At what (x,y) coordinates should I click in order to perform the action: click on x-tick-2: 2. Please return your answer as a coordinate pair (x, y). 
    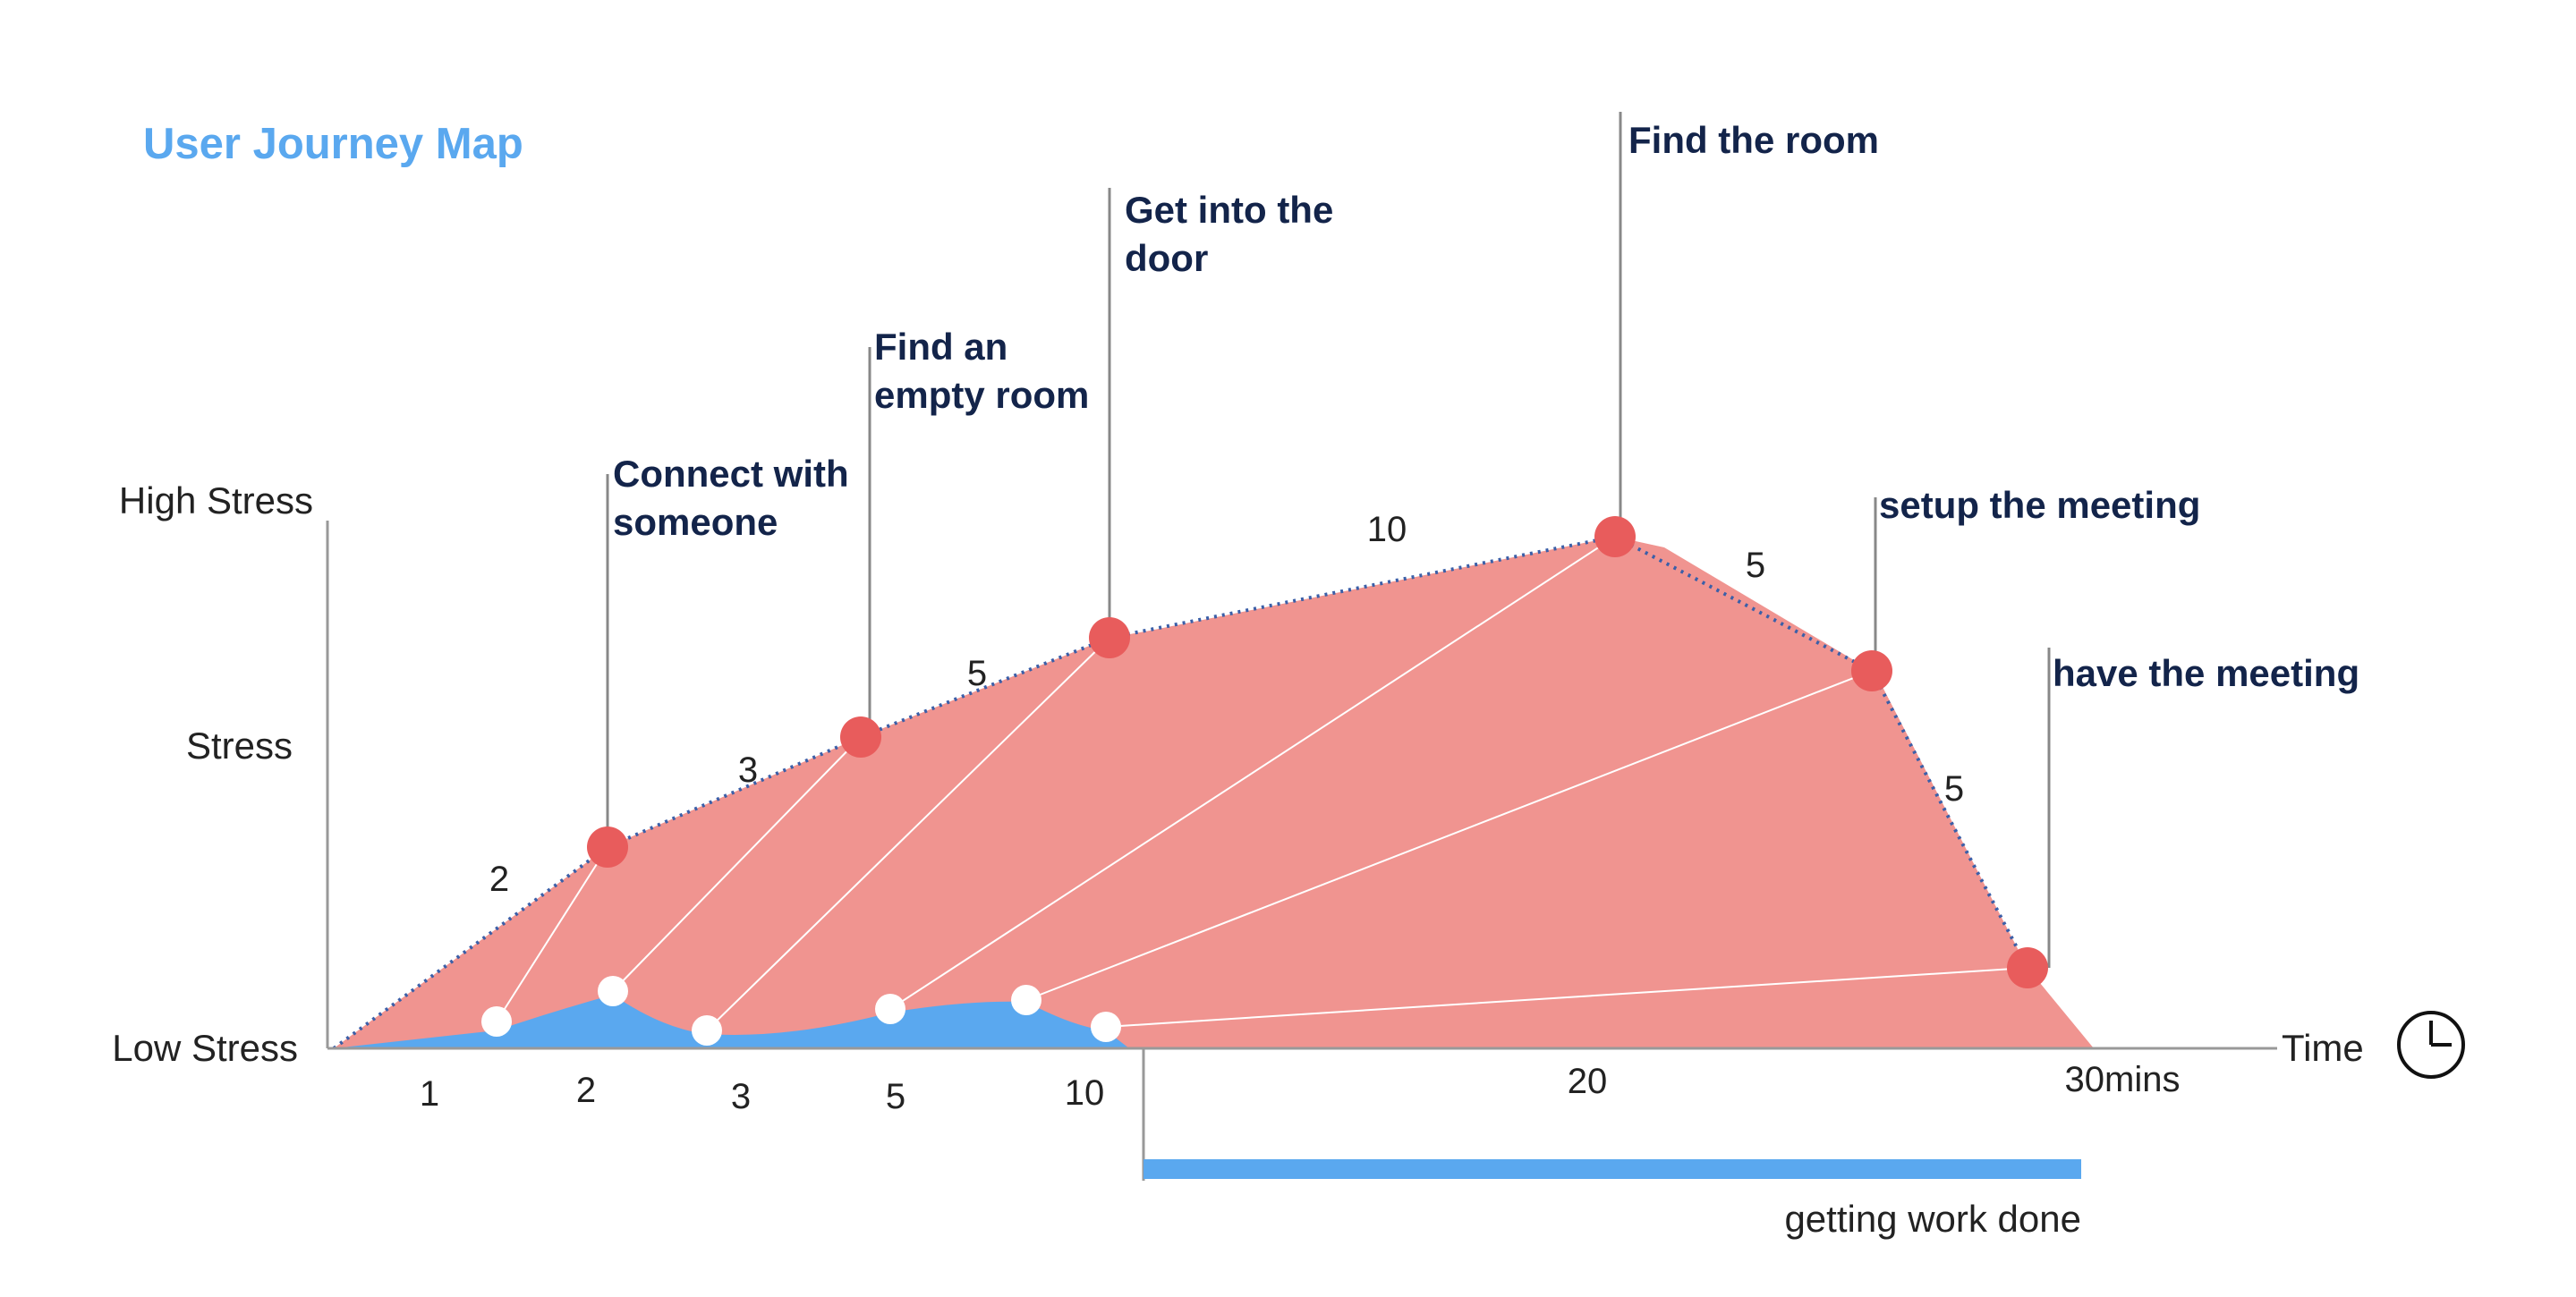
    Looking at the image, I should click on (586, 1090).